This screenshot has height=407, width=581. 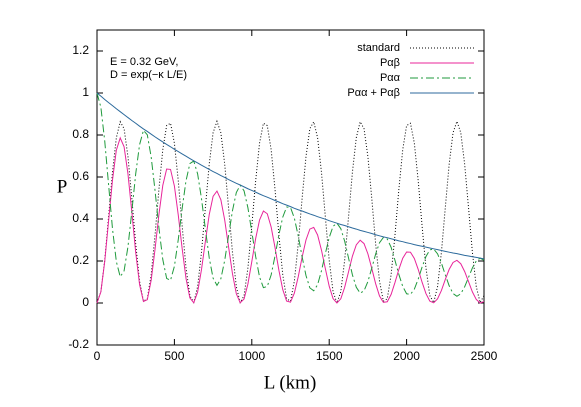 I want to click on y-tick-label: 0, so click(x=85, y=302).